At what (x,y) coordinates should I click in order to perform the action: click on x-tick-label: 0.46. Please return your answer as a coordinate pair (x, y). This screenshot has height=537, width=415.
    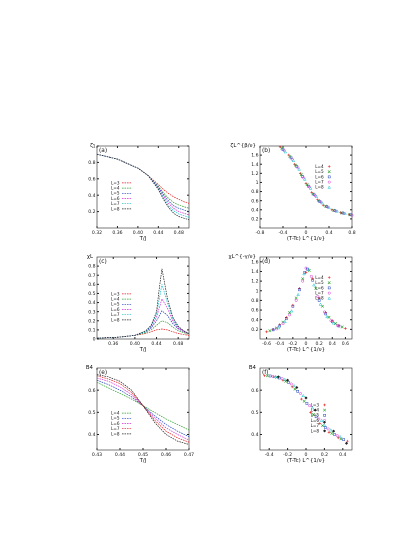
    Looking at the image, I should click on (166, 455).